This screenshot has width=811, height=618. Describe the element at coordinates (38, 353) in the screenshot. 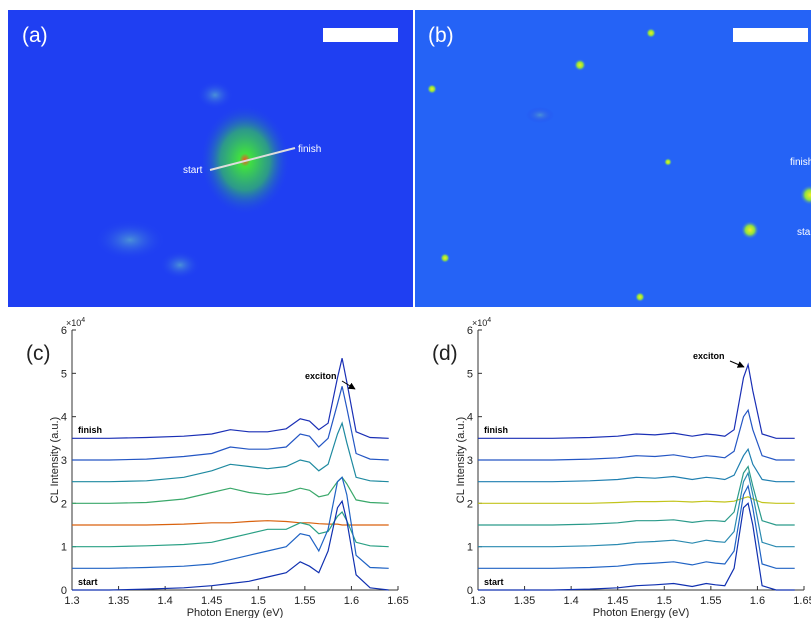

I see `panel-label: (c)` at that location.